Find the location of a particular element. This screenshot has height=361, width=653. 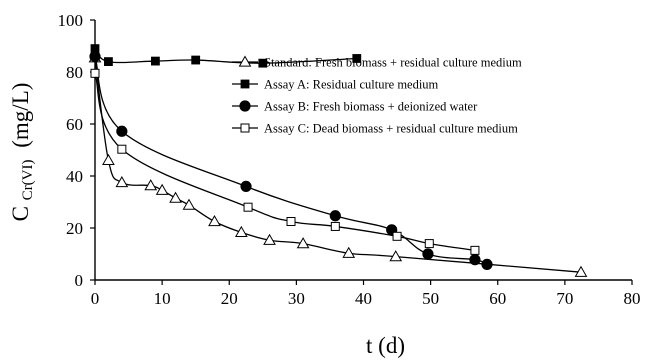

legend-item-3: Assay B: Fresh biomass + deionized water is located at coordinates (355, 107).